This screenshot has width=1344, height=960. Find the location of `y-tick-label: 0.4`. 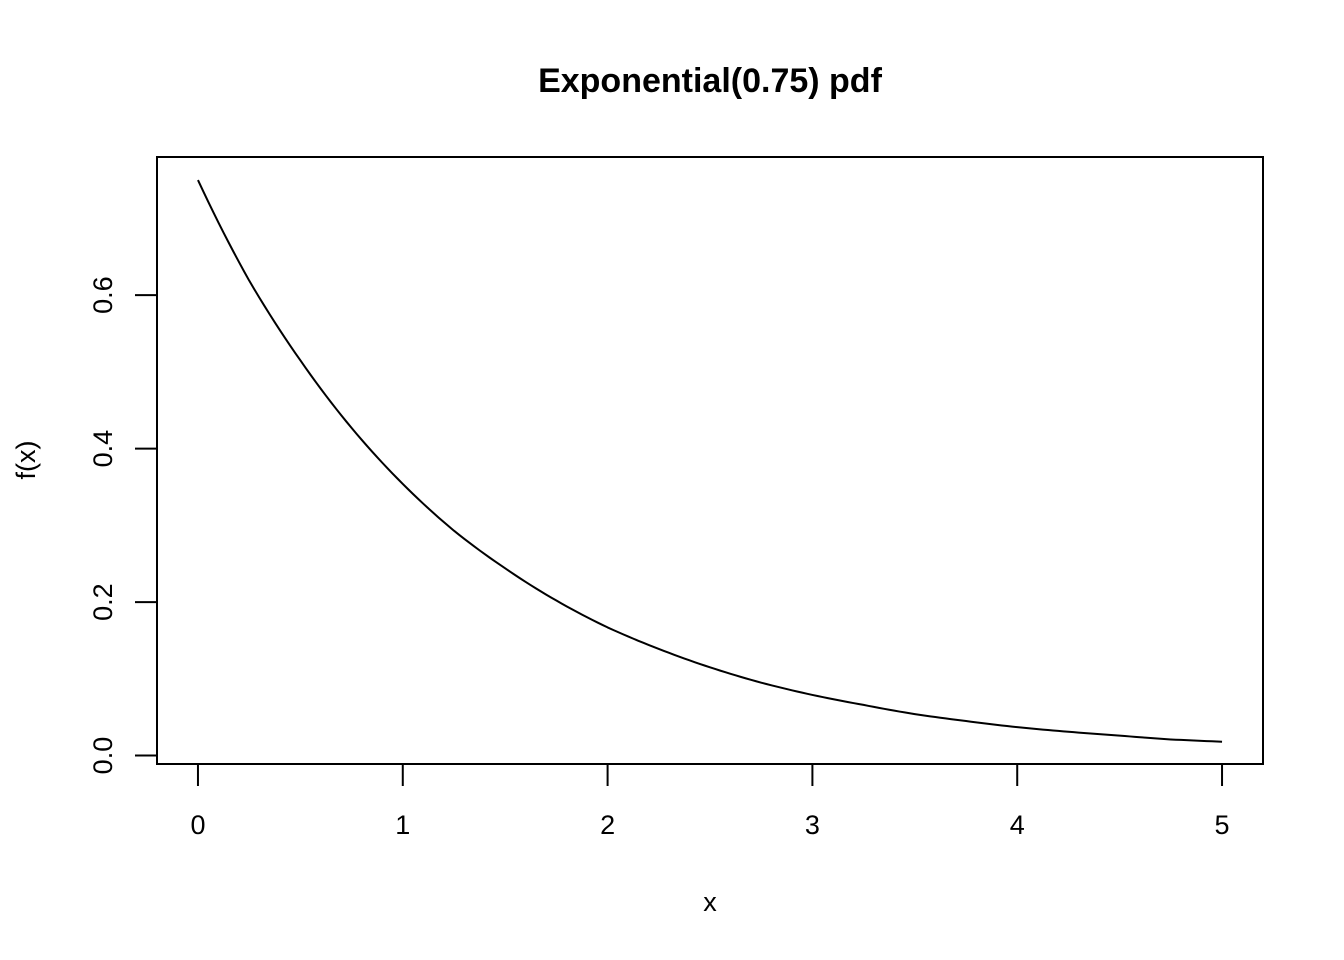

y-tick-label: 0.4 is located at coordinates (103, 449).